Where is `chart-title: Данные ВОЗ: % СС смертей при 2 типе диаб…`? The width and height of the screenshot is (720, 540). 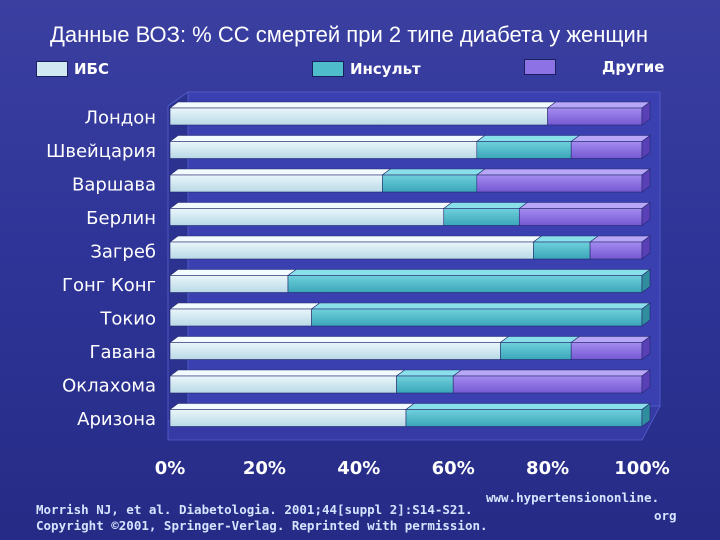 chart-title: Данные ВОЗ: % СС смертей при 2 типе диаб… is located at coordinates (349, 34).